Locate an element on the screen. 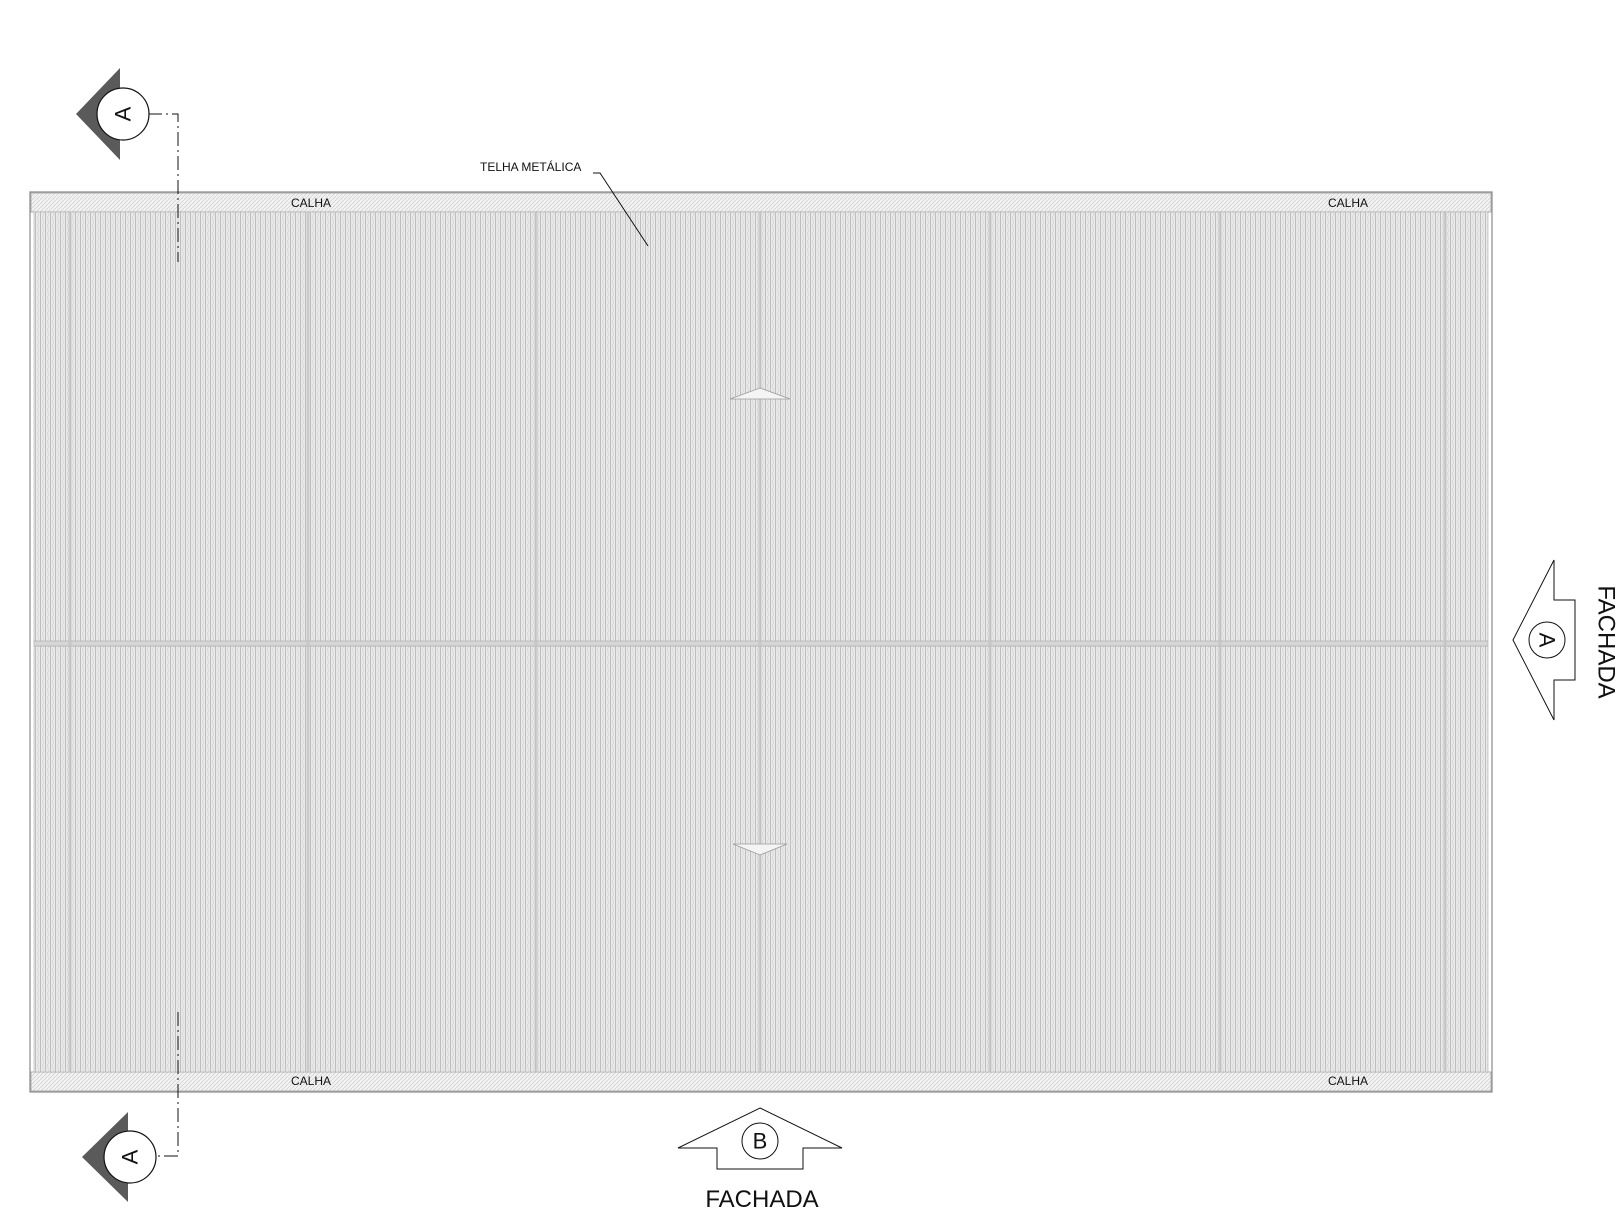 The height and width of the screenshot is (1228, 1619). facade-marker-bottom-letter: B is located at coordinates (760, 1141).